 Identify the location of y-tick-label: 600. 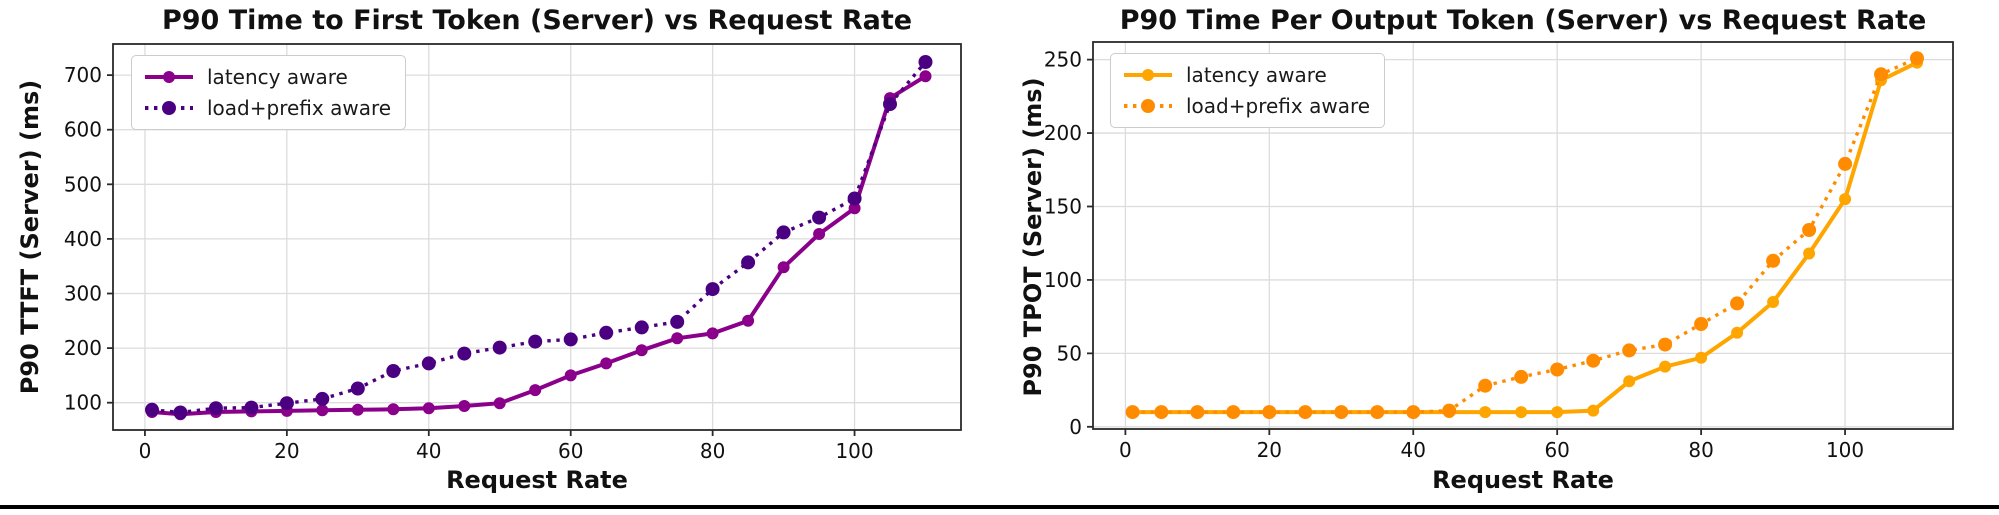
(83, 130).